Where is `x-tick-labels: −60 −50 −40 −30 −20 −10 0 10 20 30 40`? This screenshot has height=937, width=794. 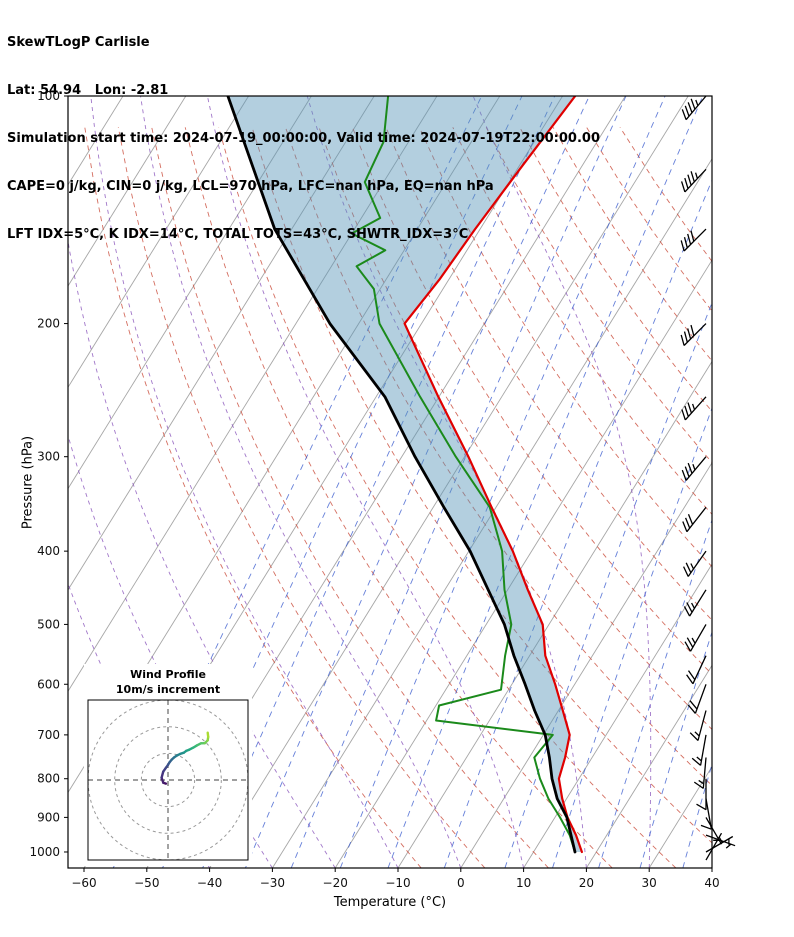
x-tick-labels: −60 −50 −40 −30 −20 −10 0 10 20 30 40 is located at coordinates (395, 879).